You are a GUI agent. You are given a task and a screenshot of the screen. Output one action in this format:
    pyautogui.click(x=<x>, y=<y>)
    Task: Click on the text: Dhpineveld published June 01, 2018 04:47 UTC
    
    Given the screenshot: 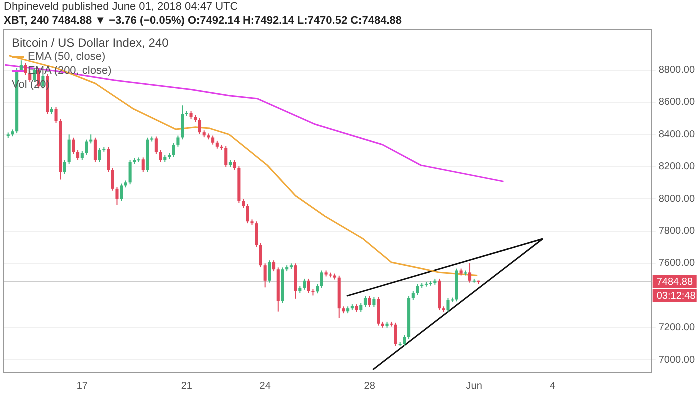 What is the action you would take?
    pyautogui.click(x=121, y=7)
    